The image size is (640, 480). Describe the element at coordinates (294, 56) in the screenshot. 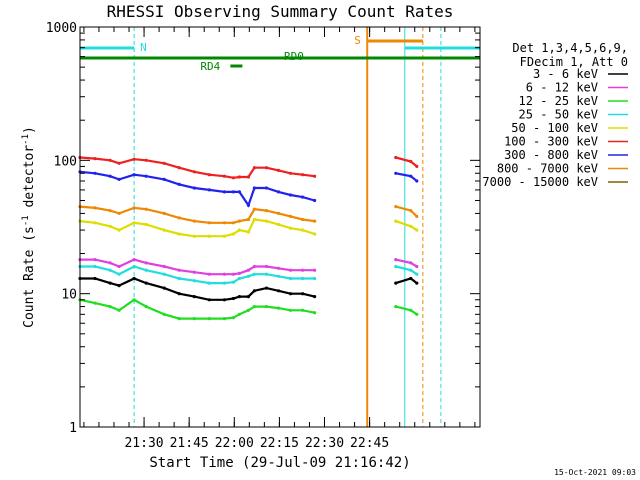

I see `rd0-flag-label: RD0` at that location.